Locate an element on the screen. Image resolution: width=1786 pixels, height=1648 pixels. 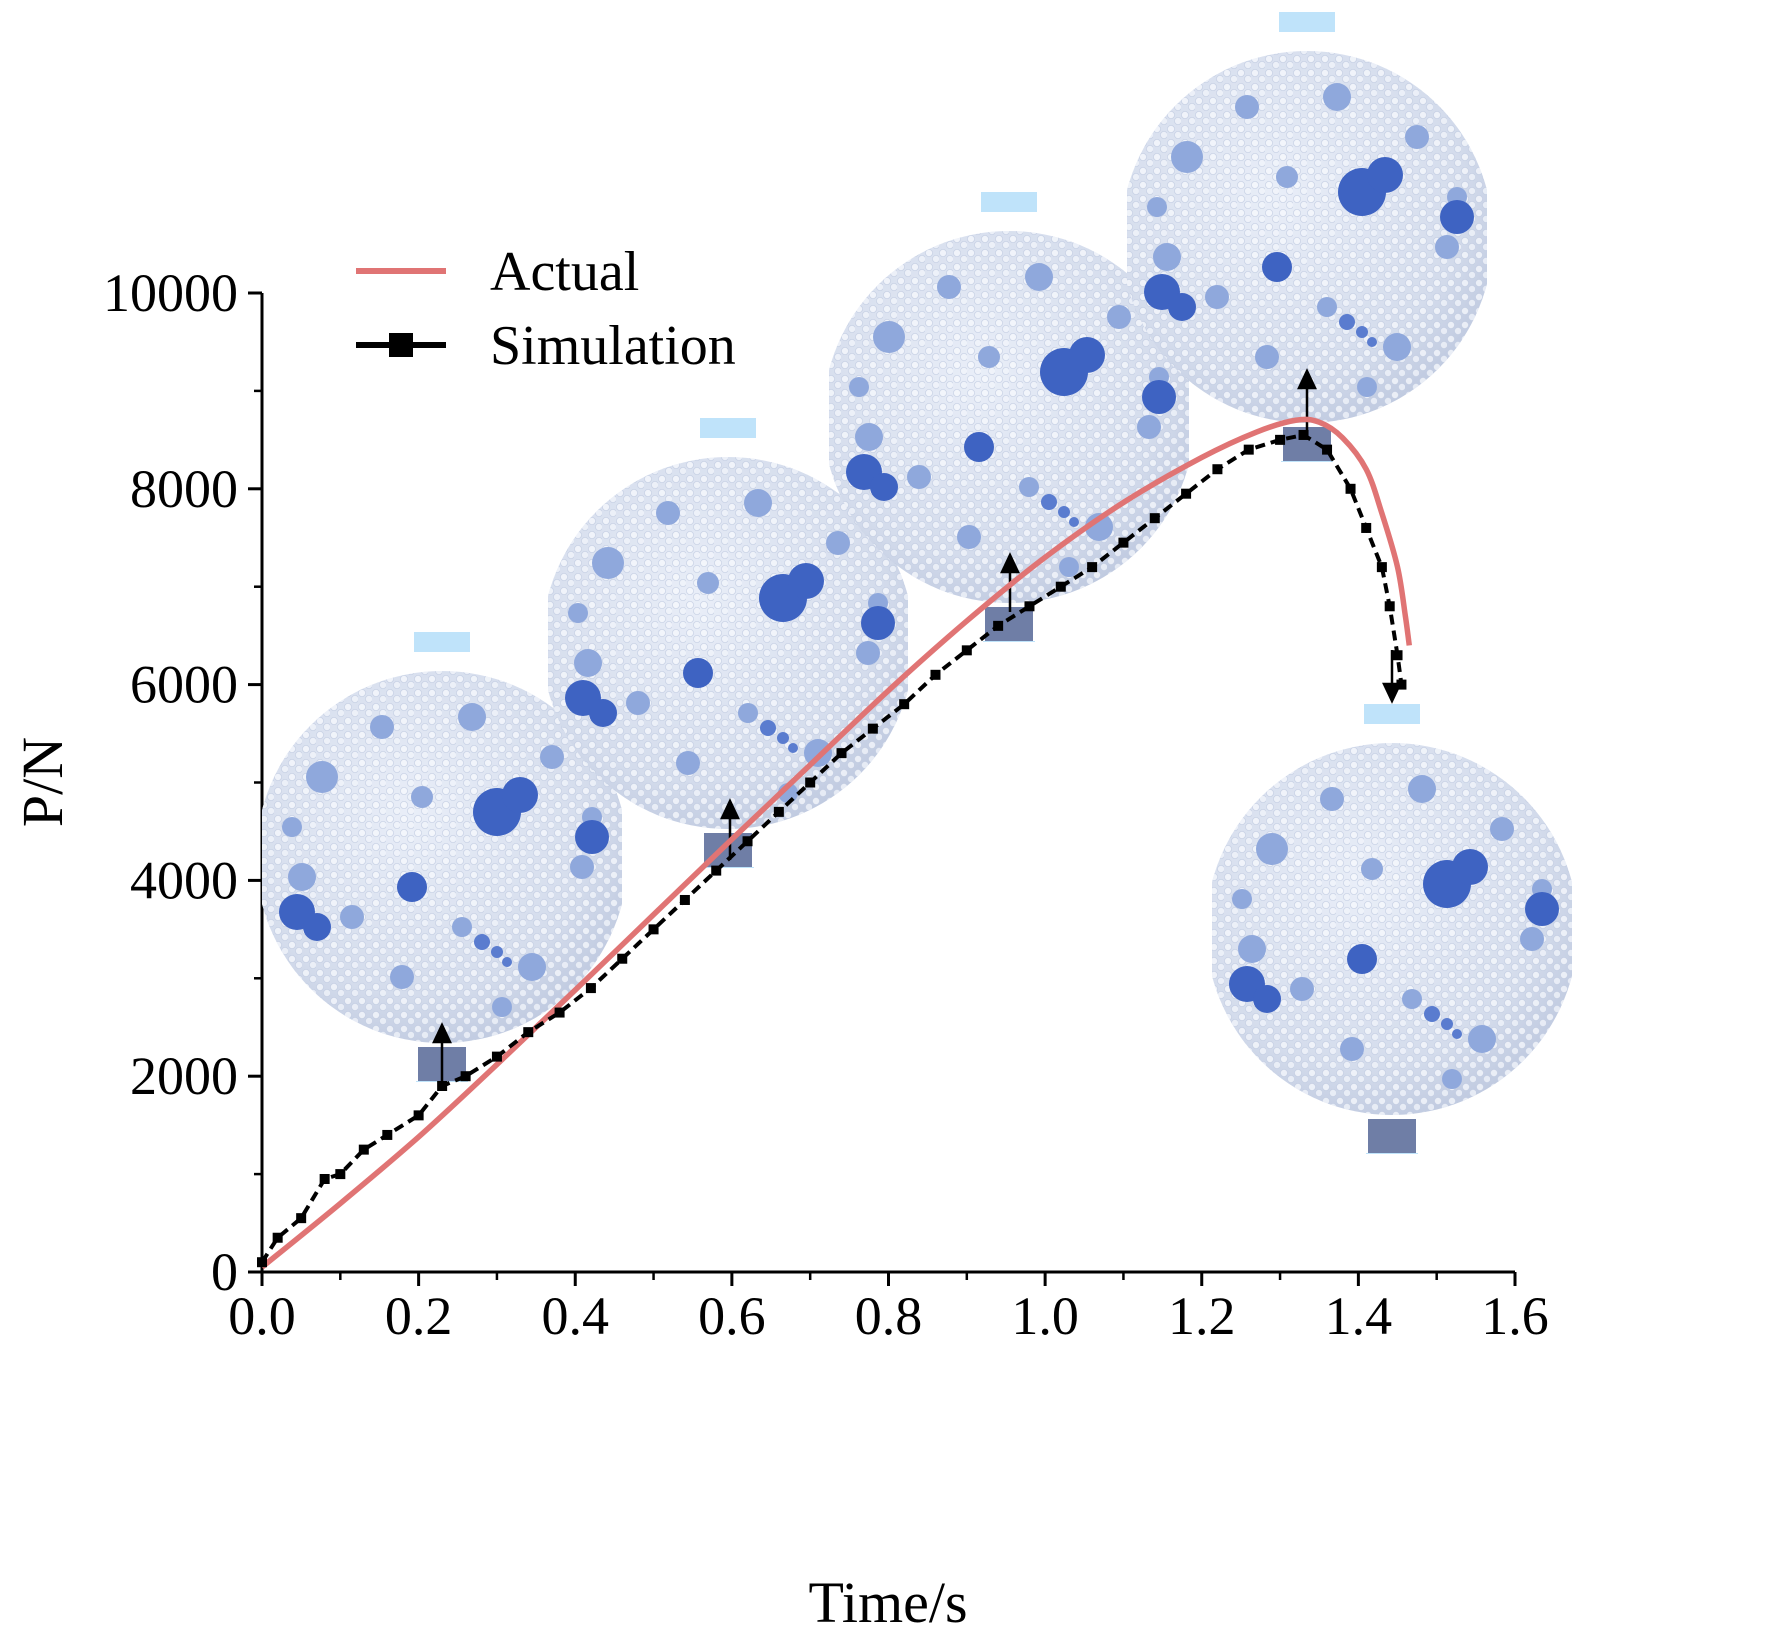
y-tick-label-1: 2000 is located at coordinates (184, 1076).